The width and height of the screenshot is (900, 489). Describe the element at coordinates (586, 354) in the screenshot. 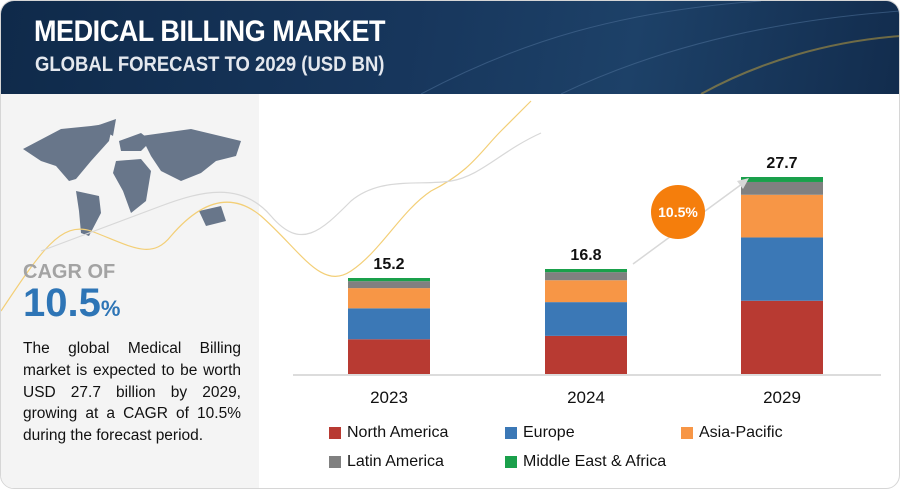

I see `bar-segment-north-america-2024` at that location.